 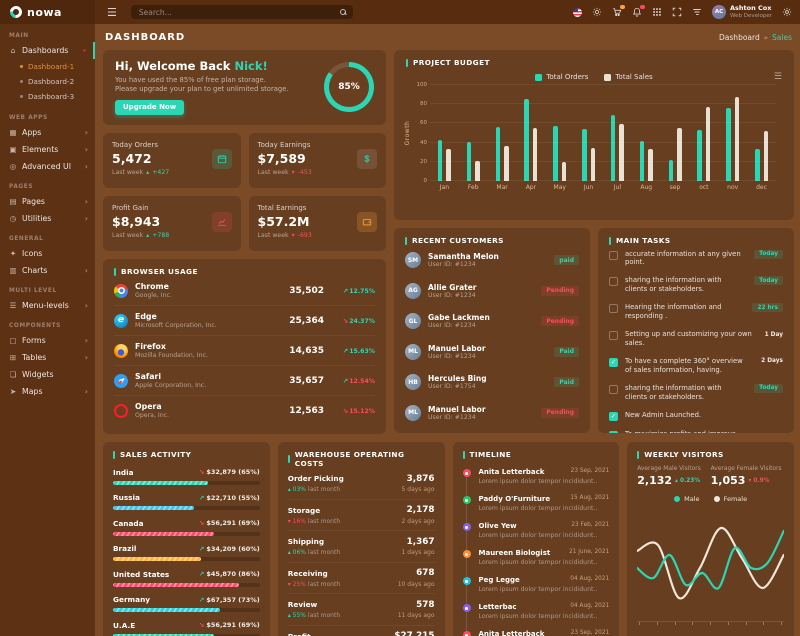 I want to click on notifications-bell-icon, so click(x=638, y=11).